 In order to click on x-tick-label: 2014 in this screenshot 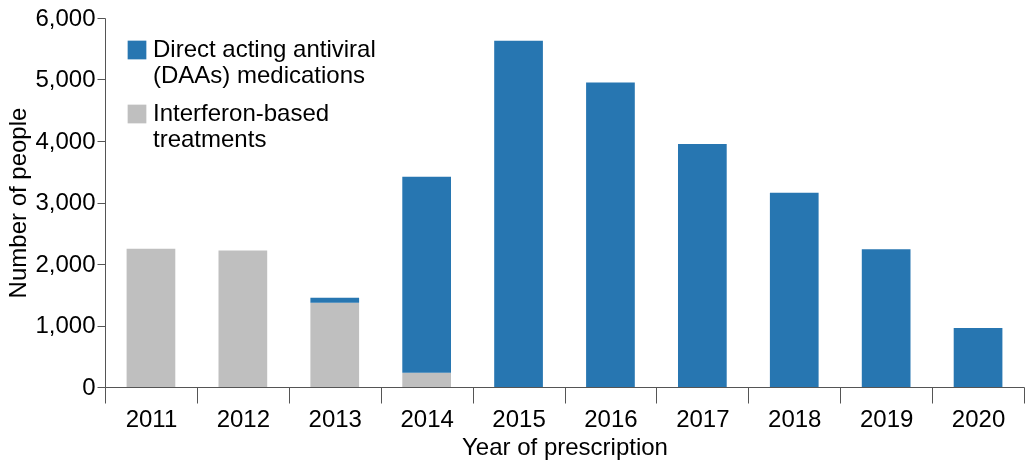, I will do `click(427, 418)`.